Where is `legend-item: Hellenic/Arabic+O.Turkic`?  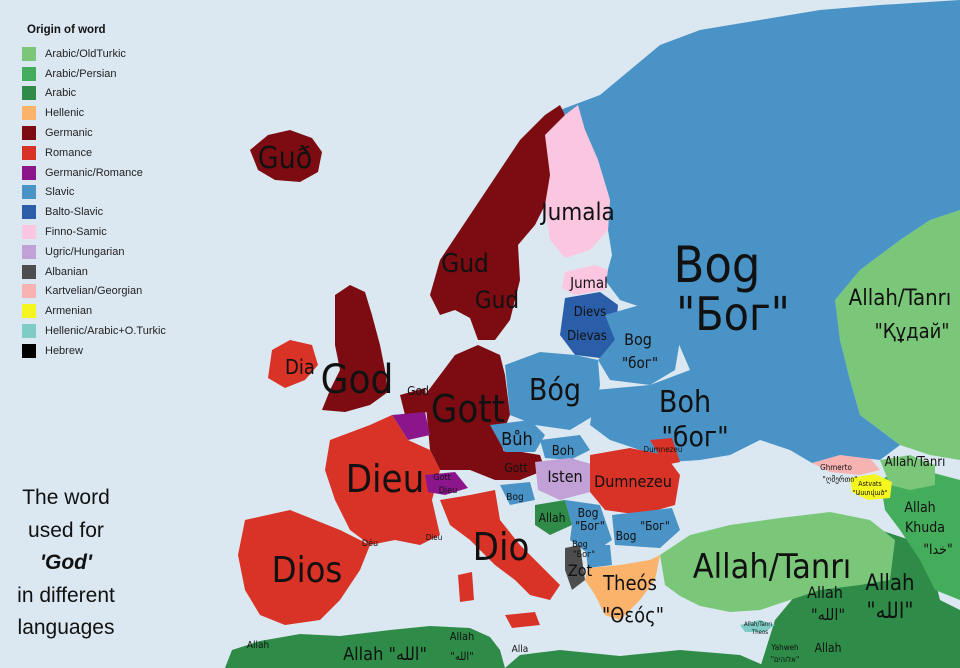
legend-item: Hellenic/Arabic+O.Turkic is located at coordinates (117, 331).